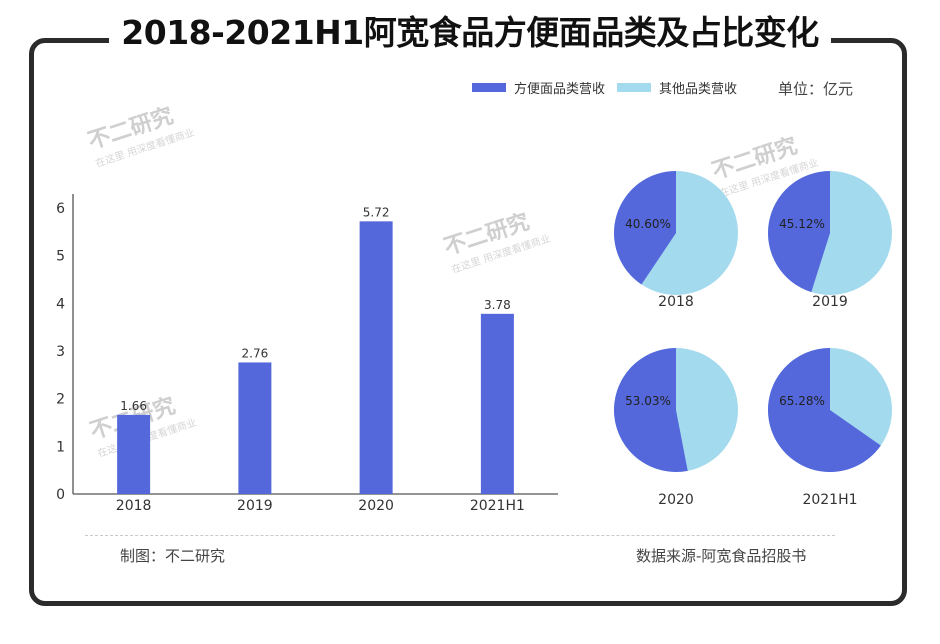 The height and width of the screenshot is (644, 940). I want to click on pie-1: 45.12% 2019, so click(829, 240).